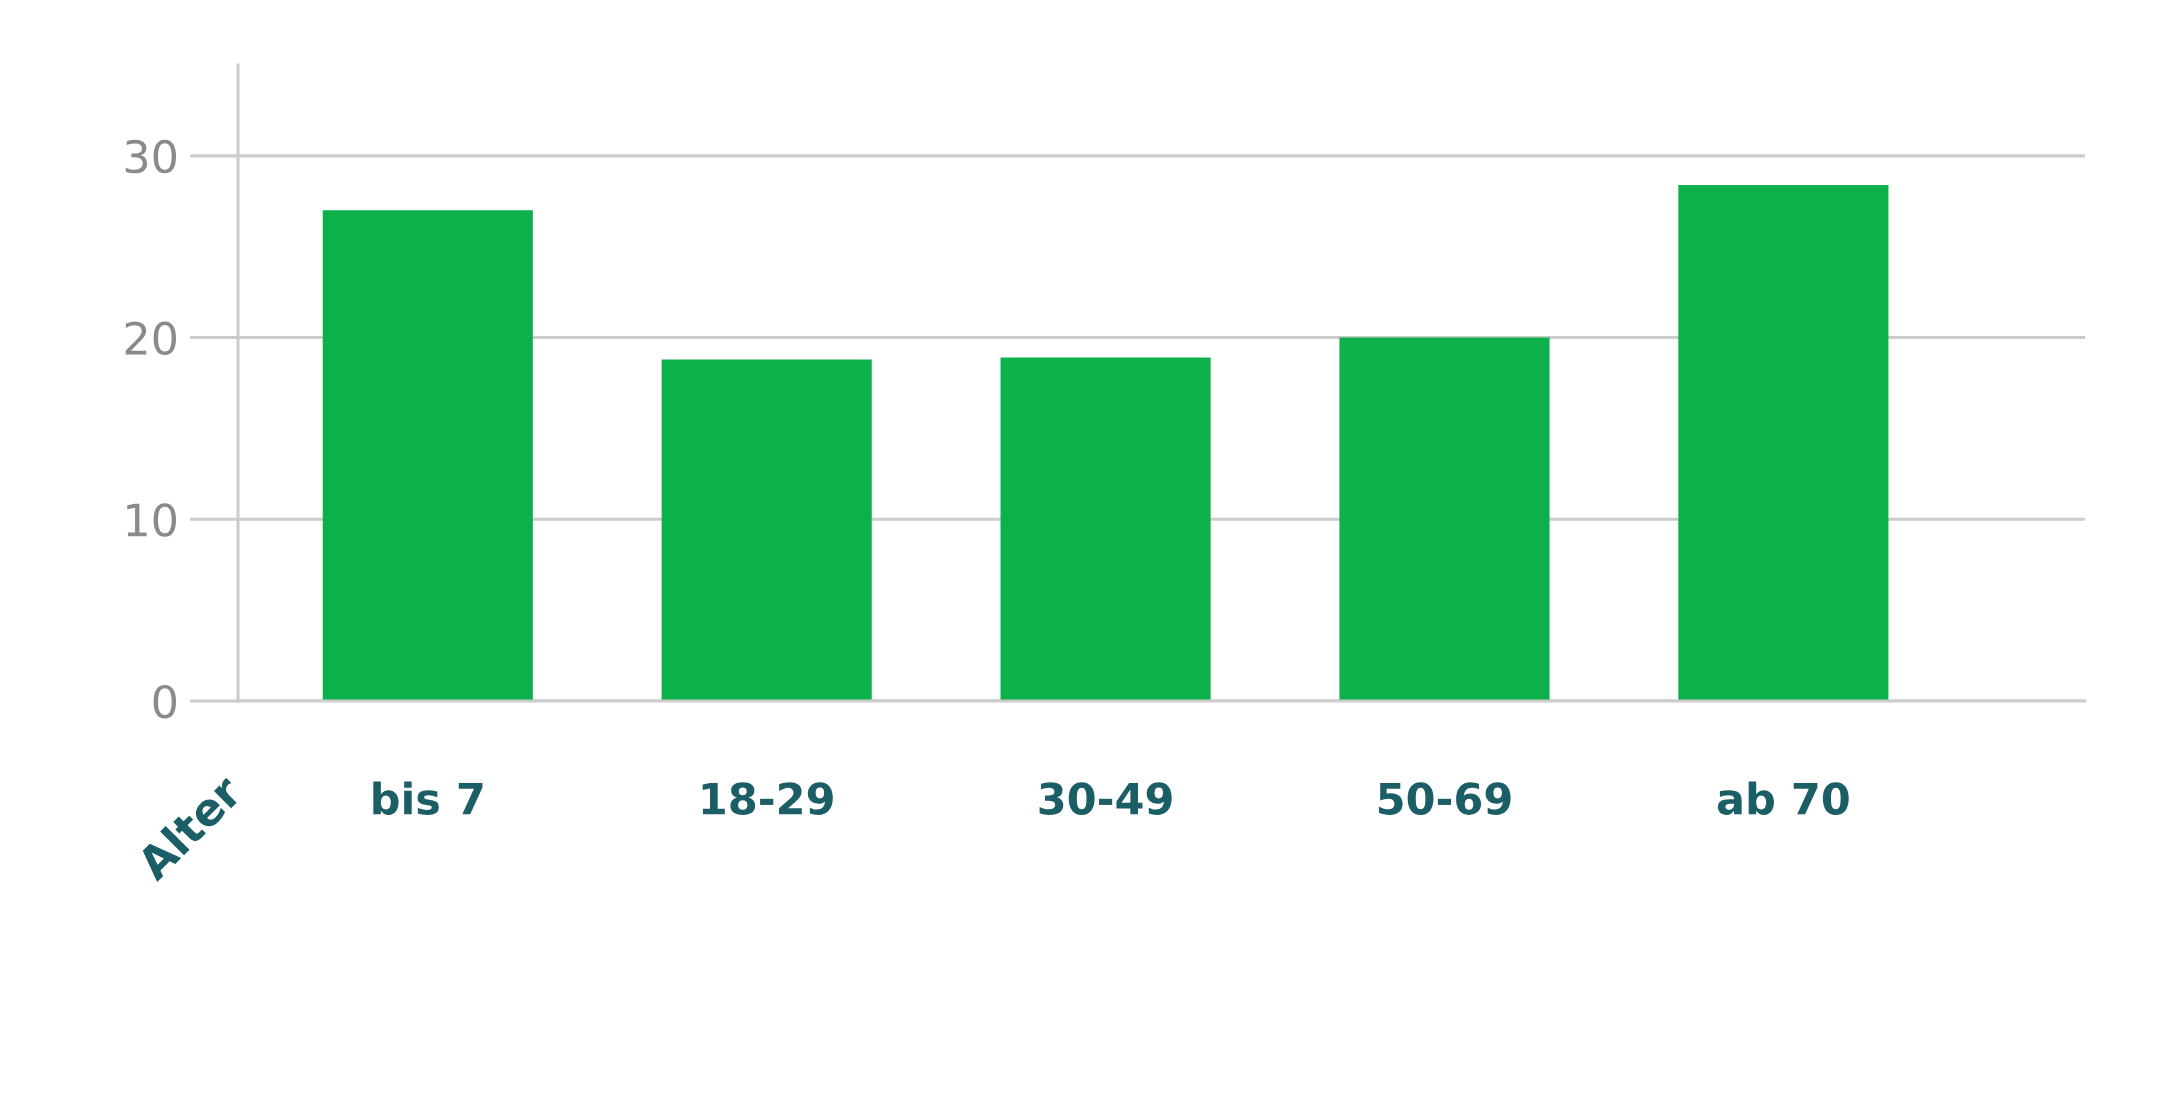  I want to click on x-tick-label: ab 70, so click(1783, 798).